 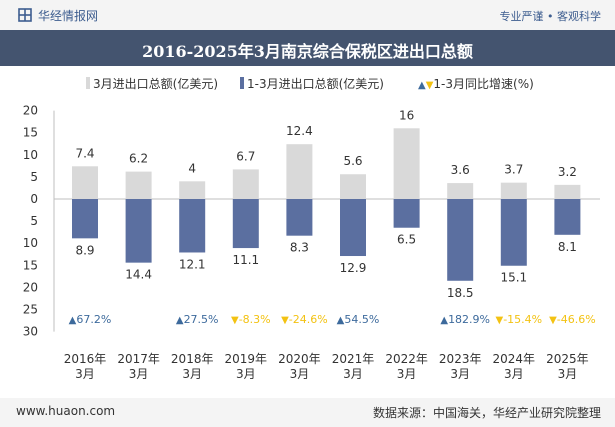 I want to click on growth-value: 67.2%, so click(x=93, y=319).